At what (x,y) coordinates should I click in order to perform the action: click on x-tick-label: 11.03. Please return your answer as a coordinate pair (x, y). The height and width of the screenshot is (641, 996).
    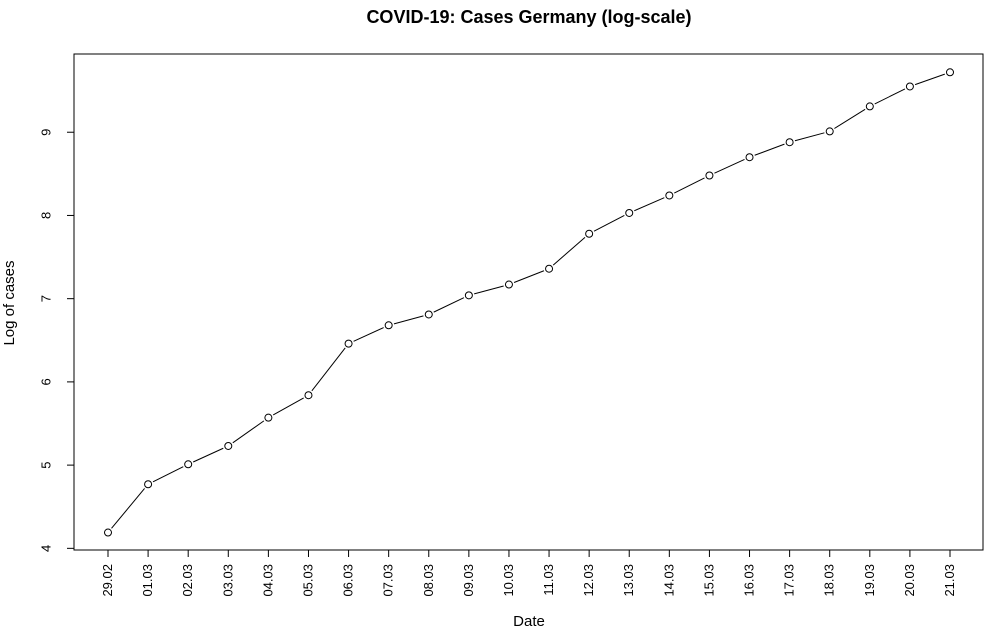
    Looking at the image, I should click on (548, 580).